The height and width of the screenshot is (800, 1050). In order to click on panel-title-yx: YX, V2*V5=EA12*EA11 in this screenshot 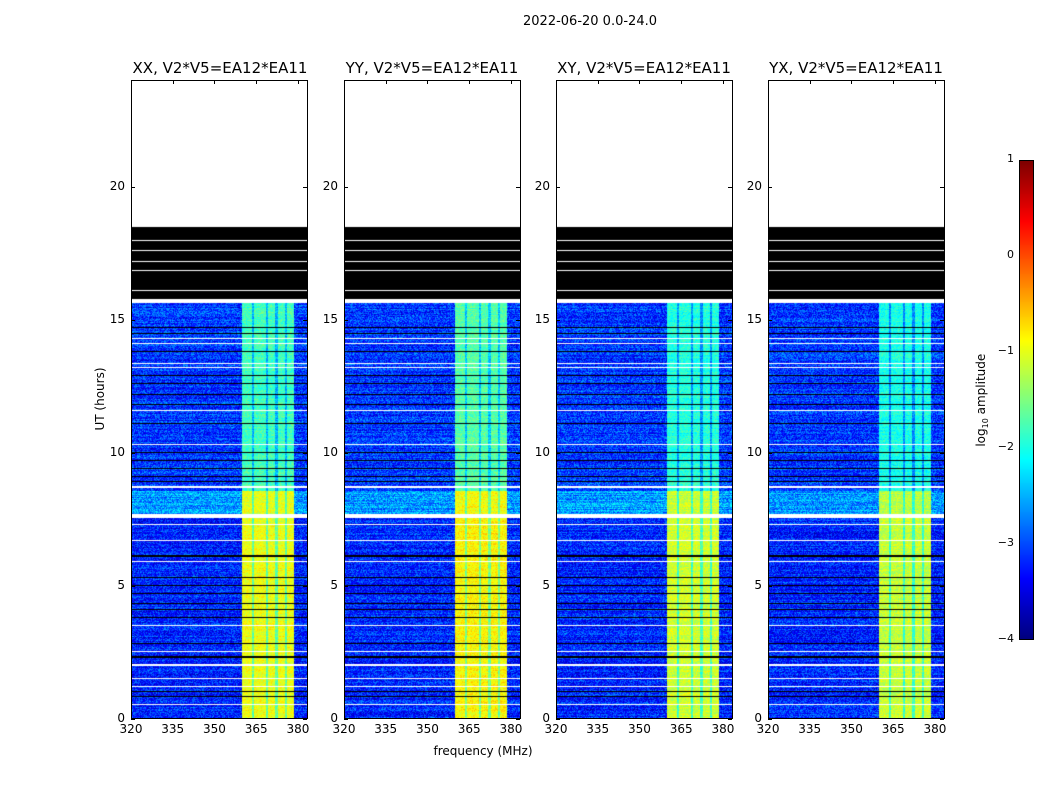, I will do `click(856, 68)`.